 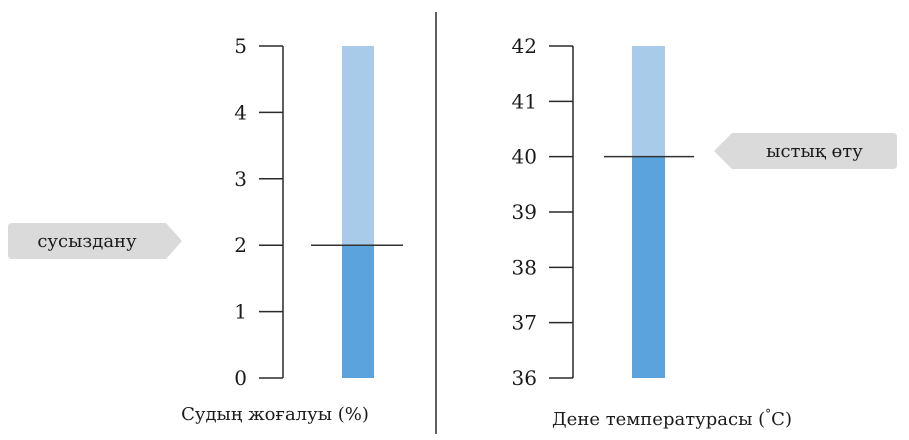 I want to click on tick-label: 37, so click(x=524, y=323).